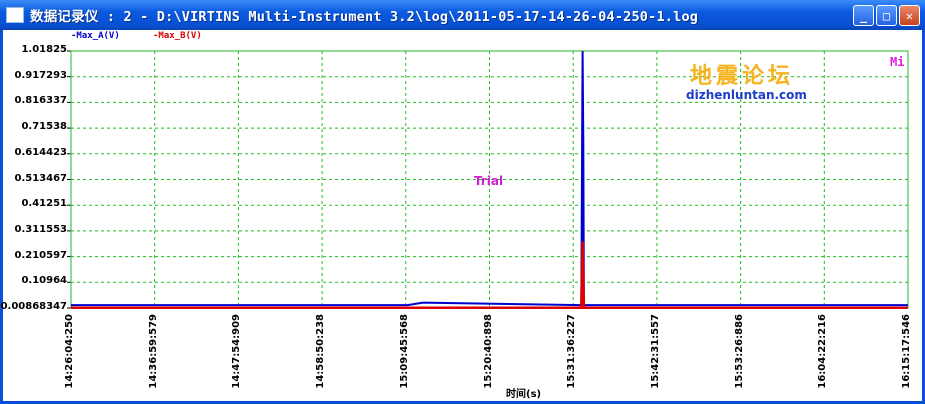  I want to click on x-tick-label: 14:36:59:579, so click(153, 351).